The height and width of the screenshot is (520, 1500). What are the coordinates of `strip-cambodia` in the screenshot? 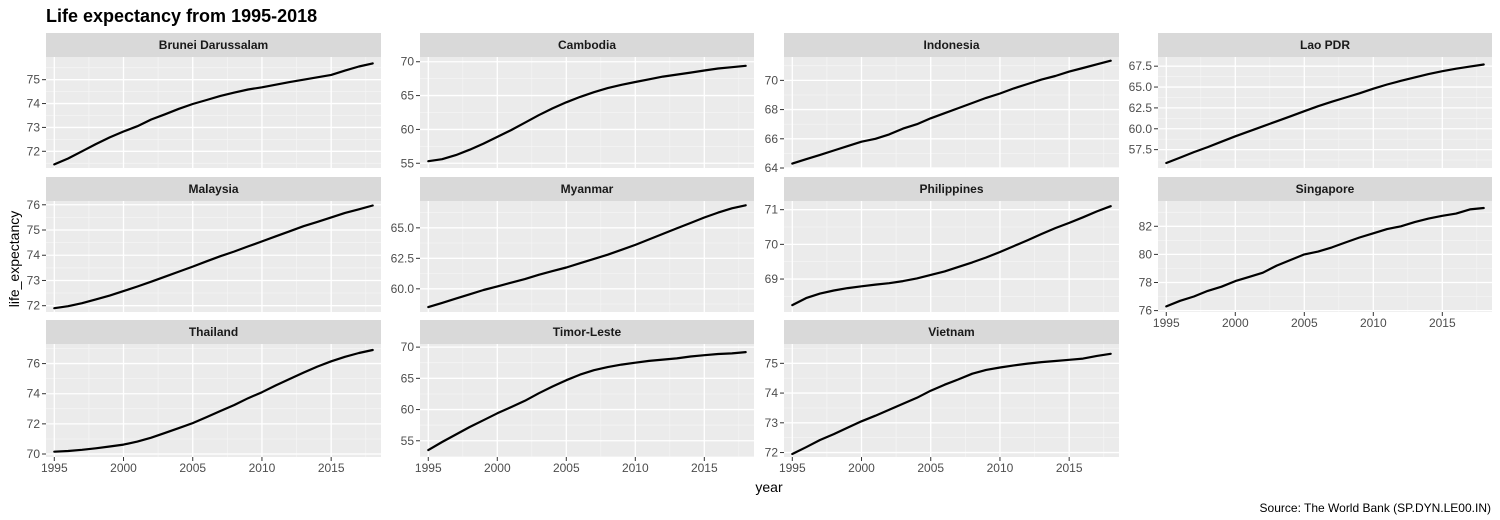 It's located at (587, 45).